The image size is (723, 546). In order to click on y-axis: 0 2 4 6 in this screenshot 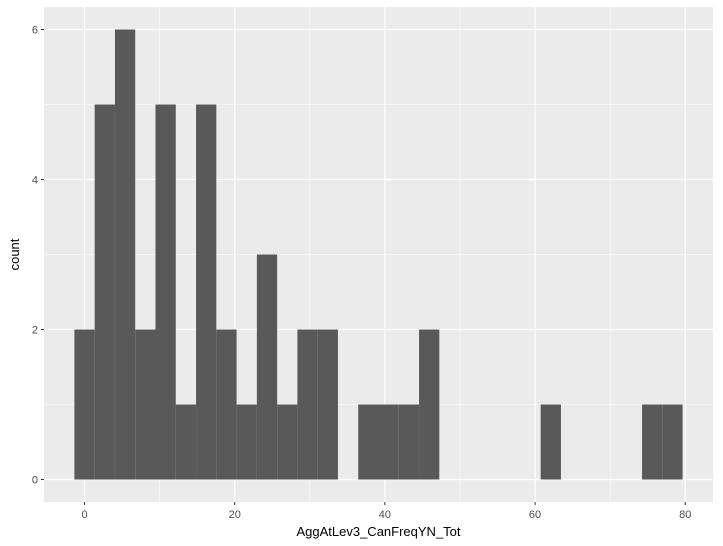, I will do `click(38, 256)`.